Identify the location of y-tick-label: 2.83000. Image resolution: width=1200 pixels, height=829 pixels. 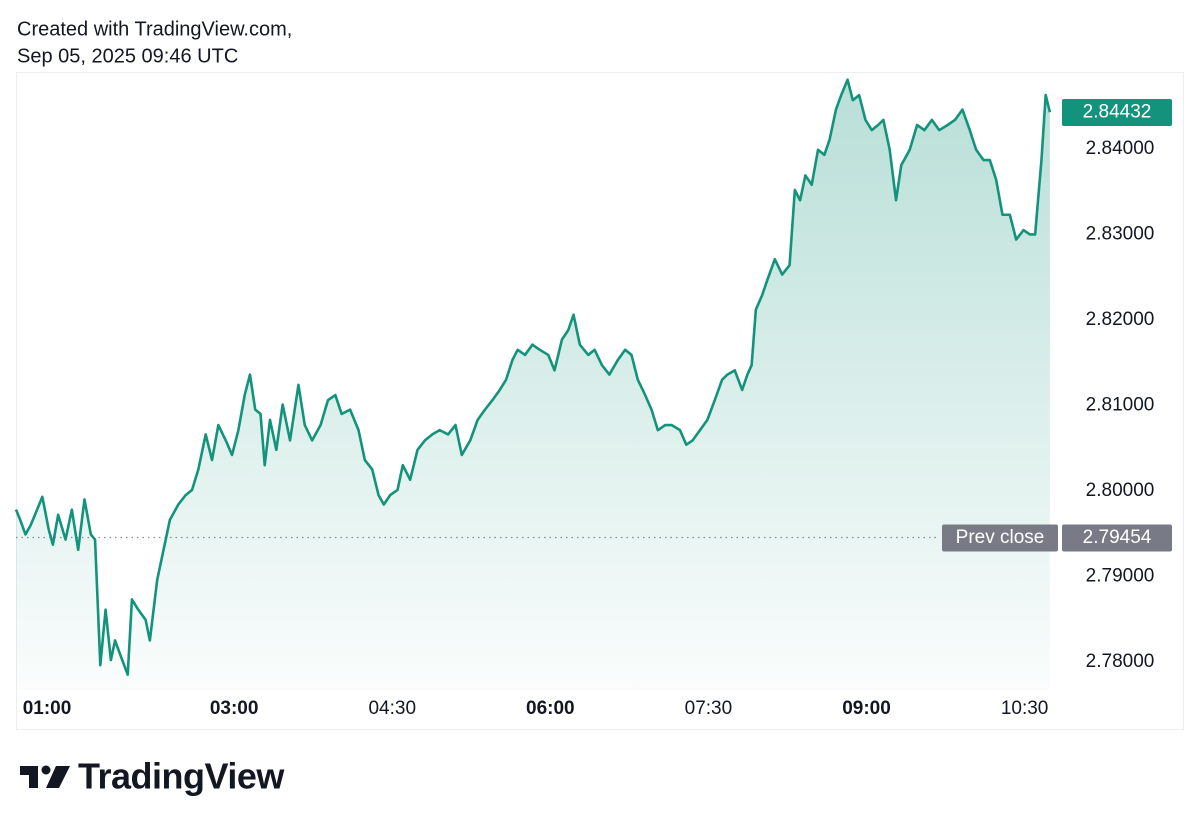
(1120, 233).